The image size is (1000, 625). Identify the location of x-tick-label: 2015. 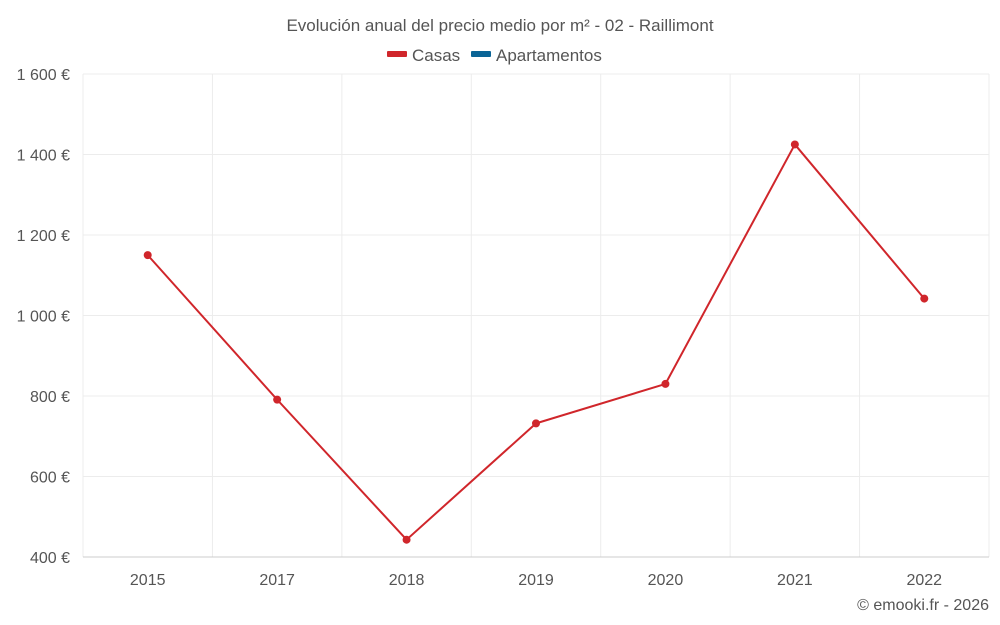
(148, 580).